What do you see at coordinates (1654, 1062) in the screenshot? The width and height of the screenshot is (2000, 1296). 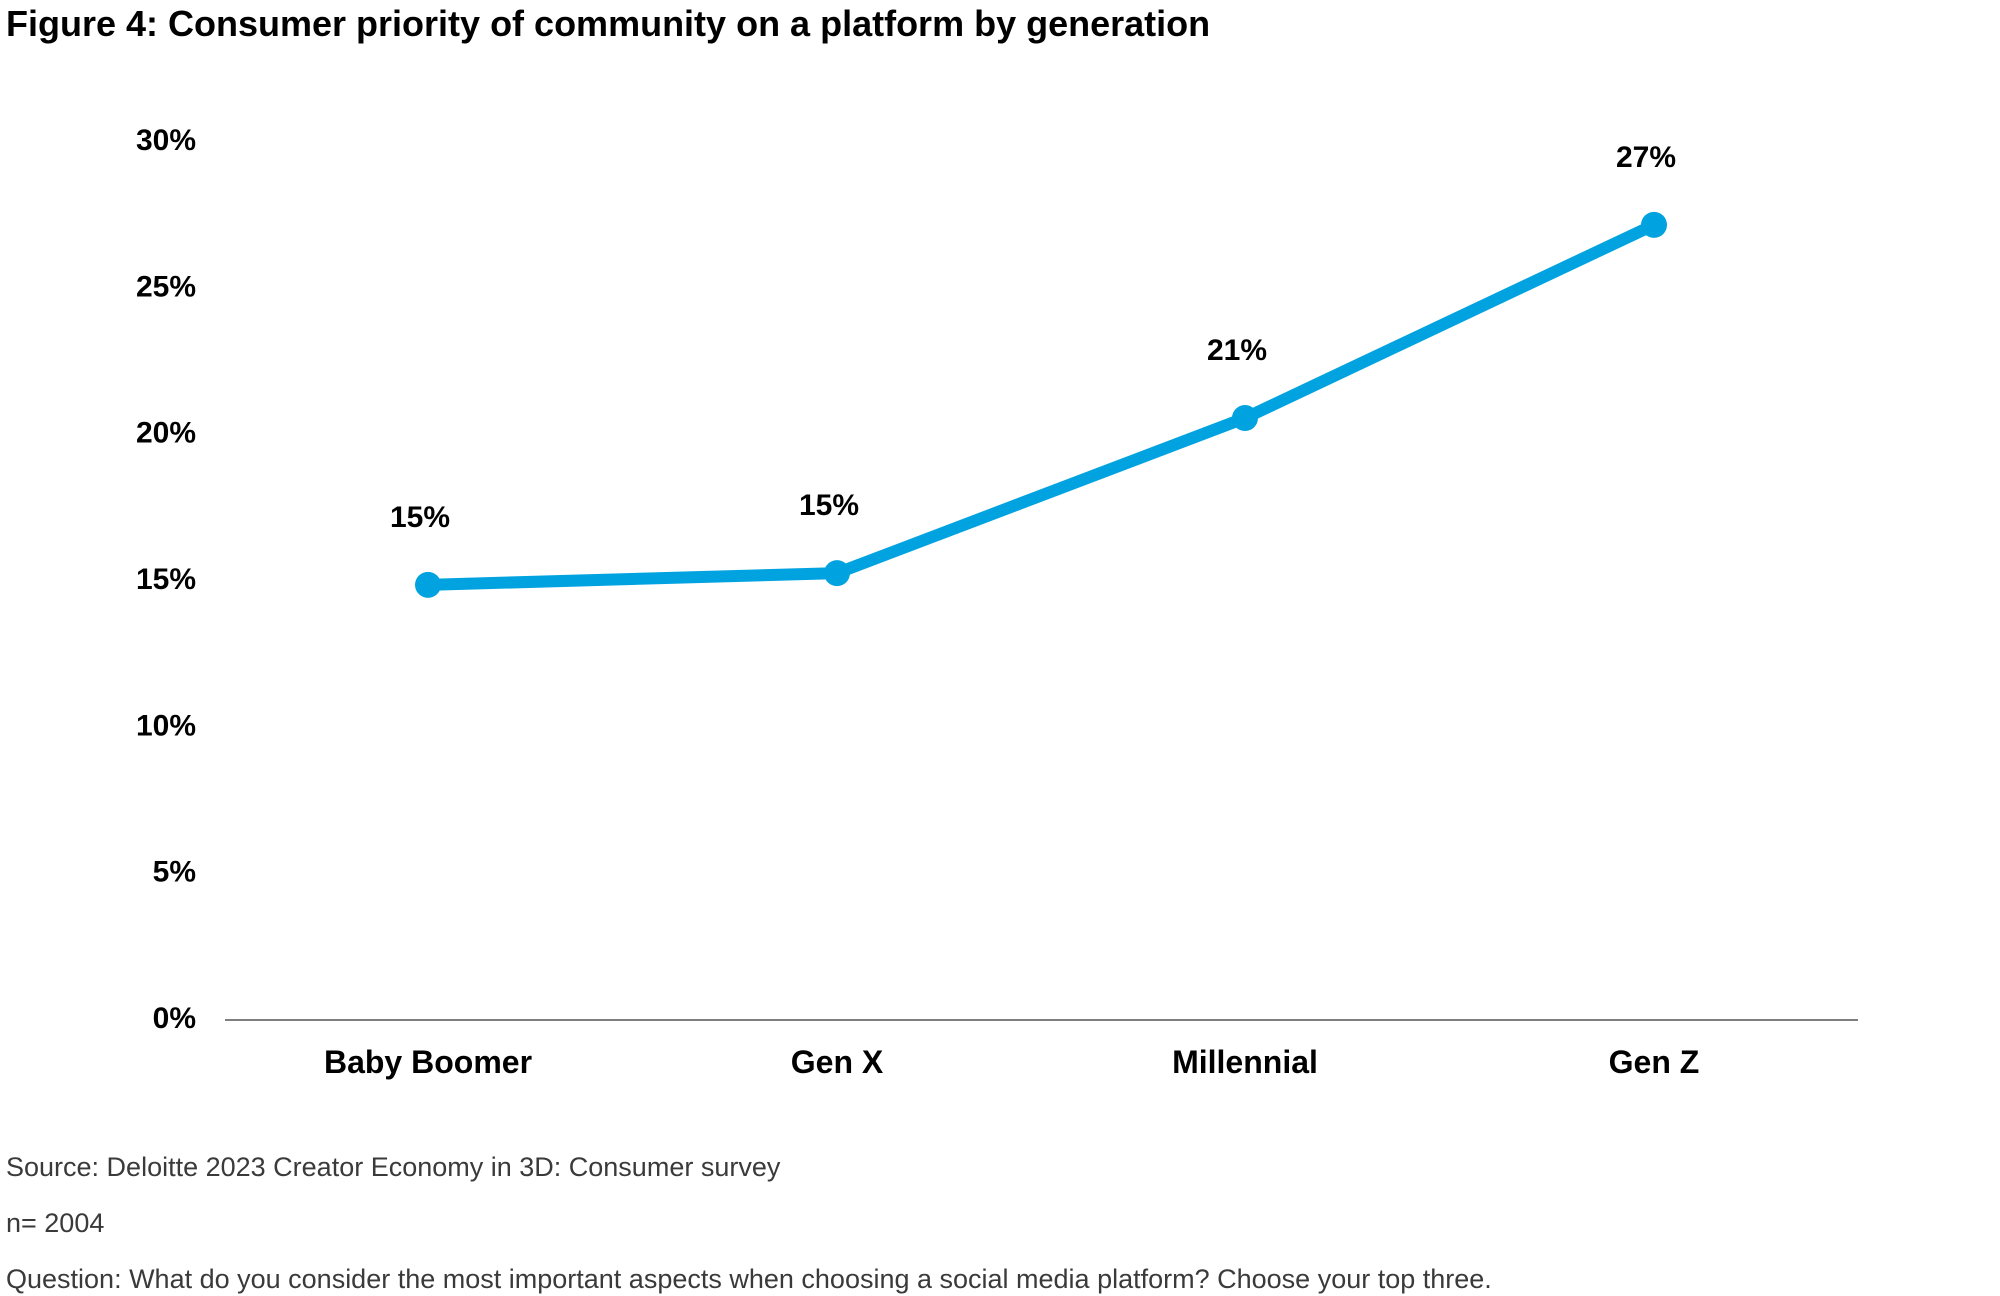 I see `x-tick-label: Gen Z` at bounding box center [1654, 1062].